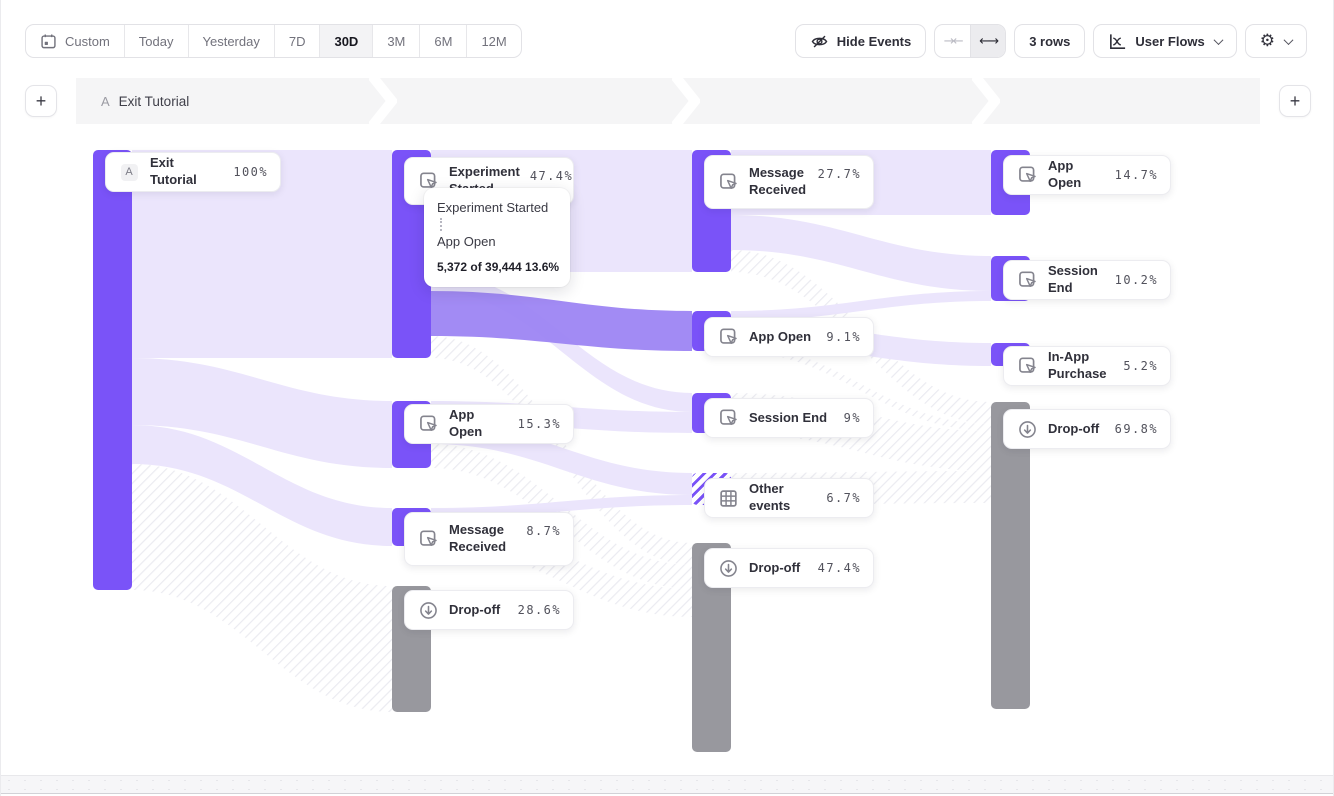 The height and width of the screenshot is (796, 1334). Describe the element at coordinates (347, 41) in the screenshot. I see `range-30d: 30D` at that location.